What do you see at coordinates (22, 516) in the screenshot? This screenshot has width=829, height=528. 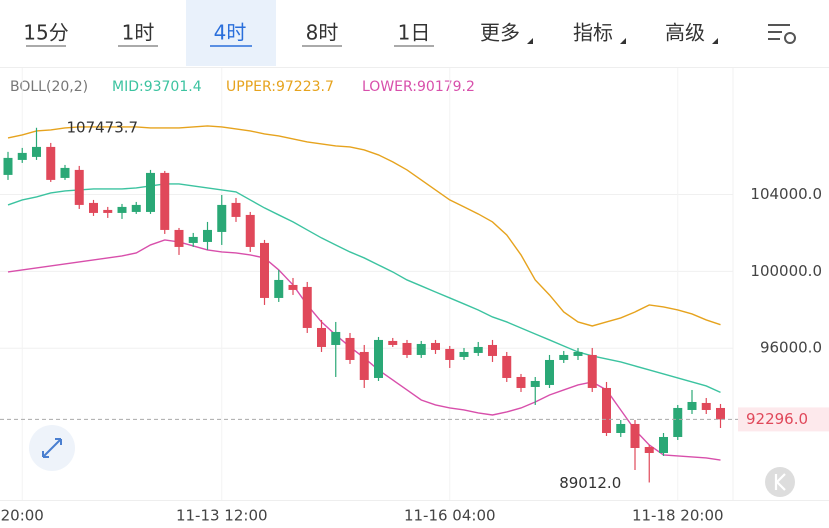 I see `x-tick-label: 20:00` at bounding box center [22, 516].